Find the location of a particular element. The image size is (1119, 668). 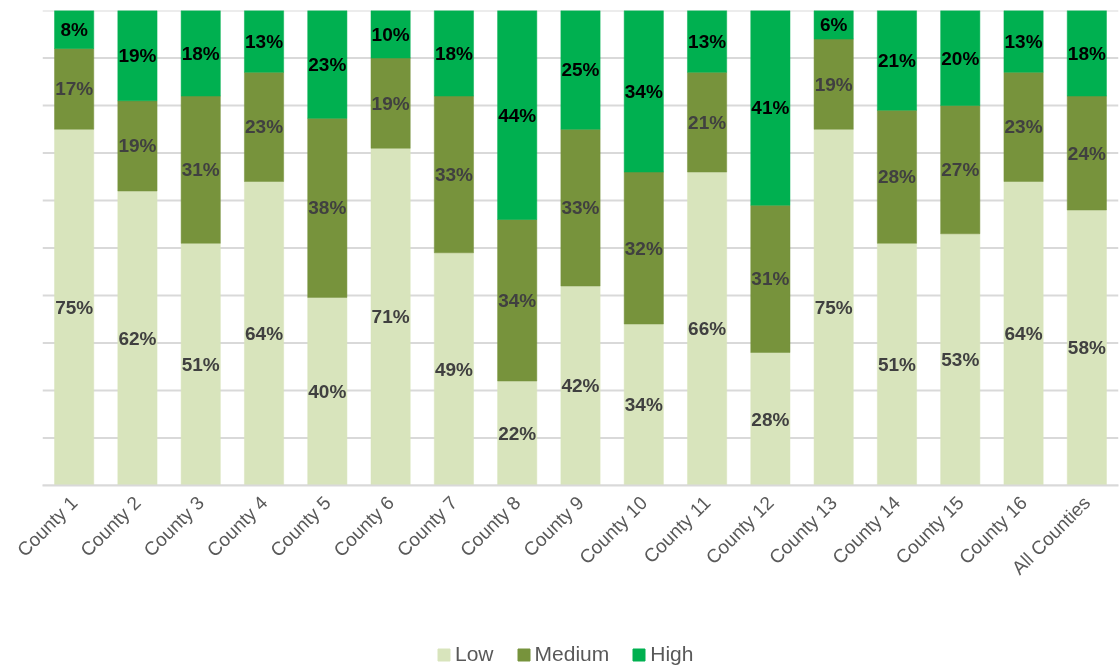

data-label: 10% is located at coordinates (390, 34).